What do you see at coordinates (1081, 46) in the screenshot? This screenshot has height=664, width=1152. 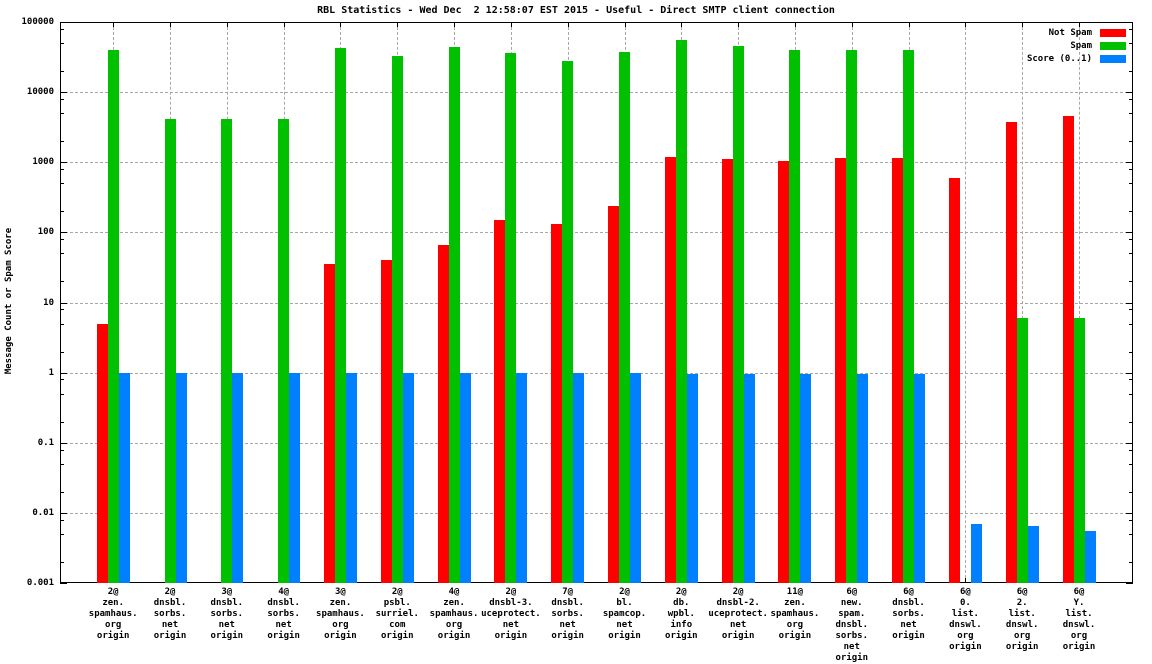 I see `legend-label-spam: Spam` at bounding box center [1081, 46].